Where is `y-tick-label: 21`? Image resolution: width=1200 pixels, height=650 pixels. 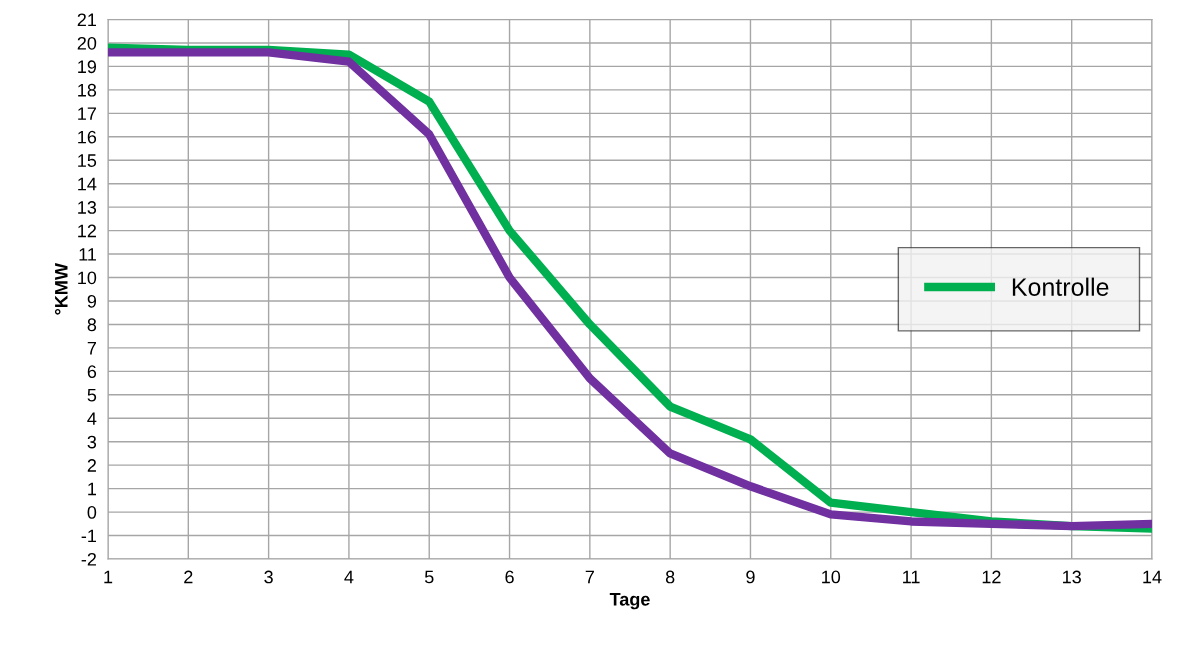
y-tick-label: 21 is located at coordinates (87, 20).